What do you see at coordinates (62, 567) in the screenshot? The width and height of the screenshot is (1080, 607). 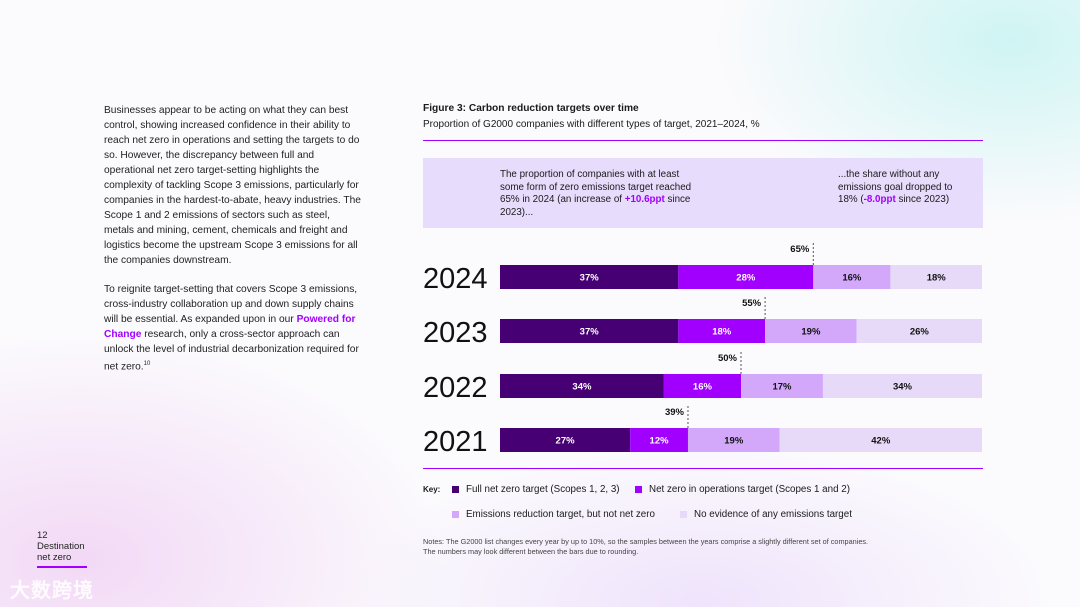 I see `footer-accent-line` at bounding box center [62, 567].